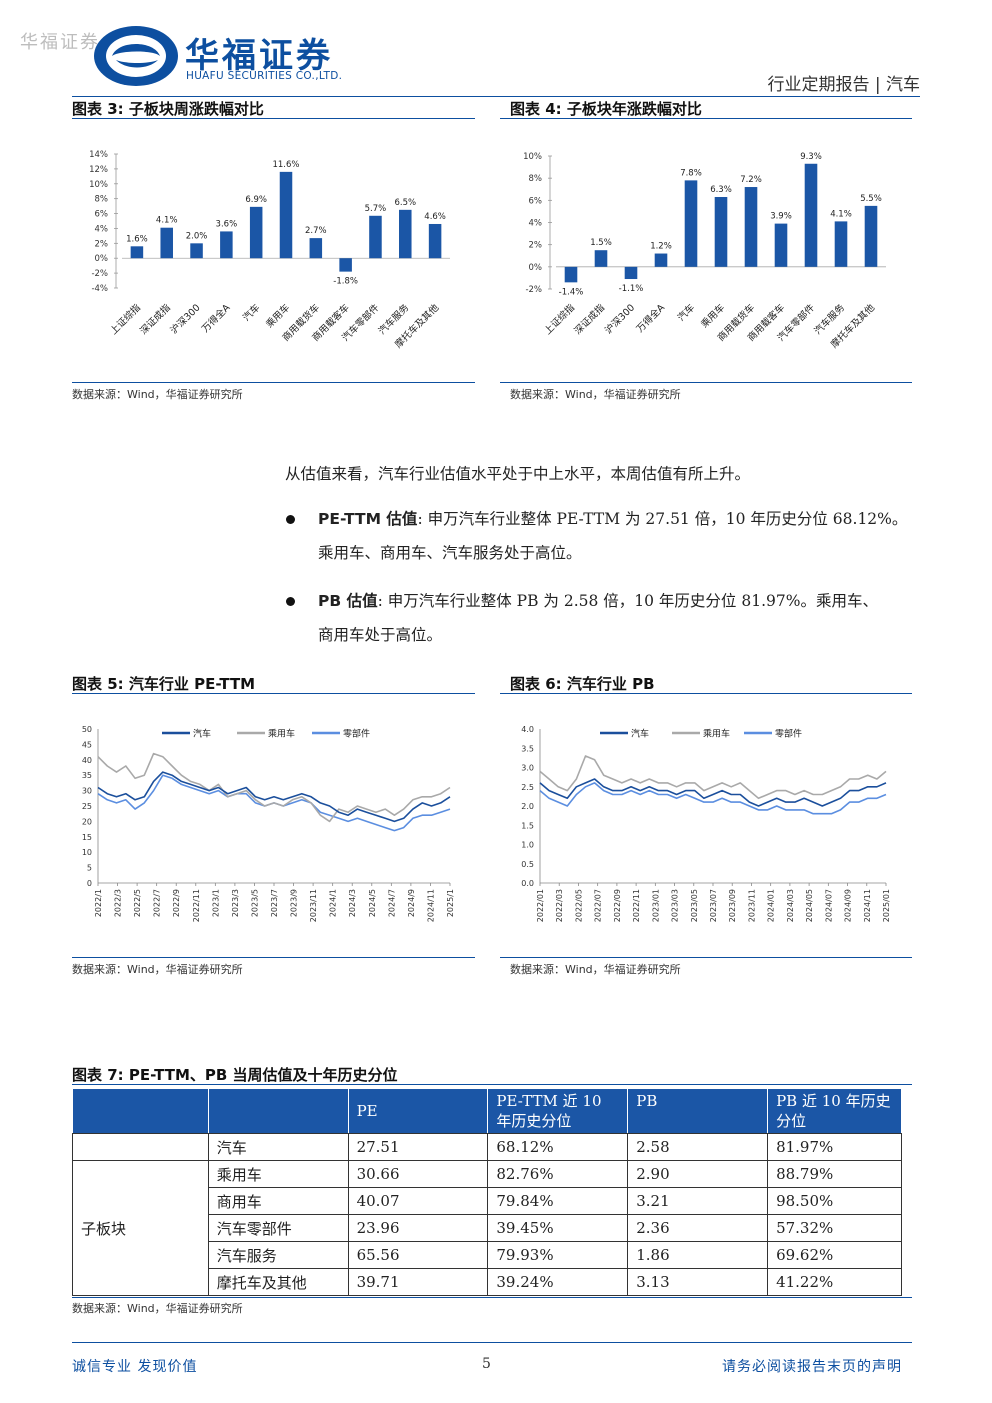 Image resolution: width=992 pixels, height=1403 pixels. What do you see at coordinates (886, 905) in the screenshot?
I see `x-tick-label: 2025/01` at bounding box center [886, 905].